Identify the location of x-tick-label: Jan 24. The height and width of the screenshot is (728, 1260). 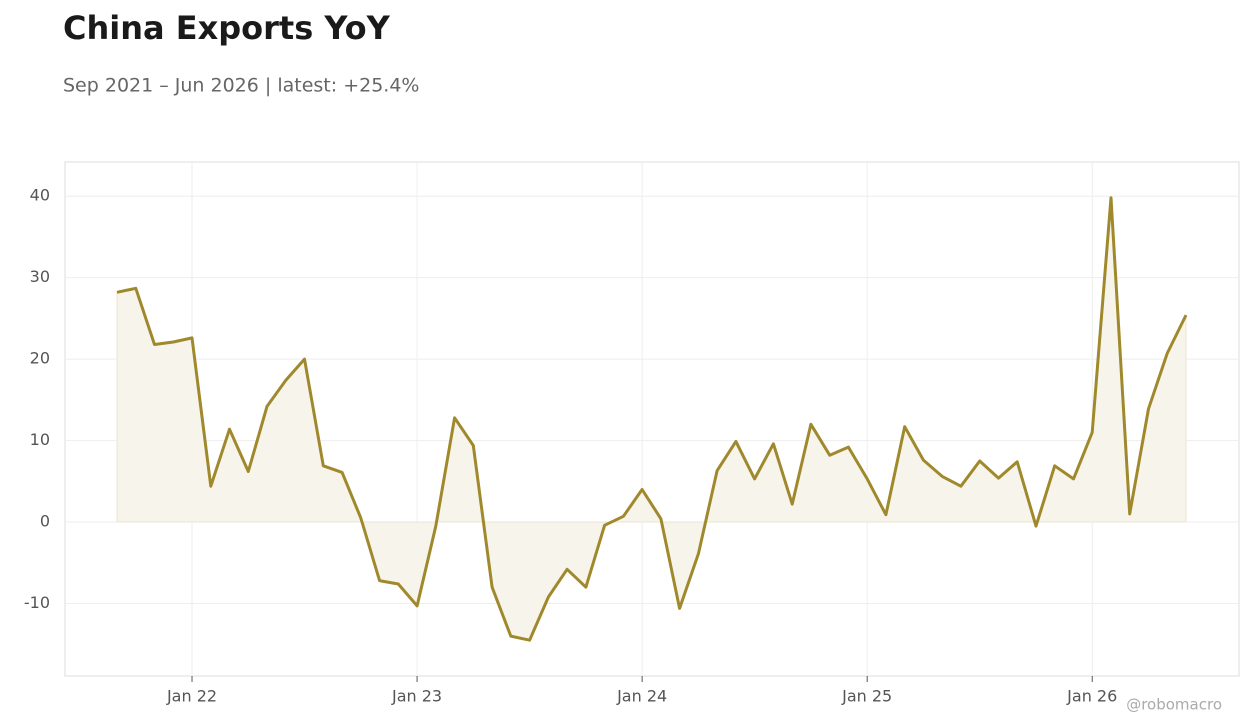
(641, 696).